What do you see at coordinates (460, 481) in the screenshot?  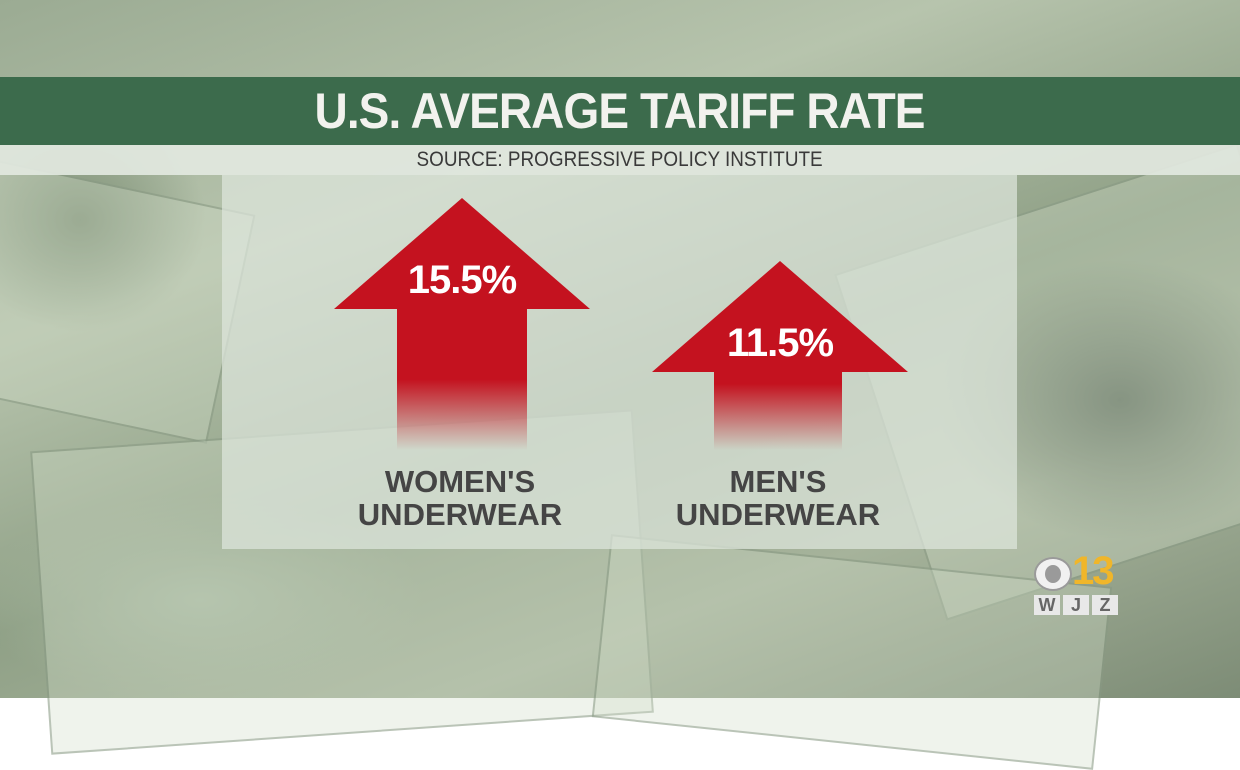 I see `label-line: WOMEN'S` at bounding box center [460, 481].